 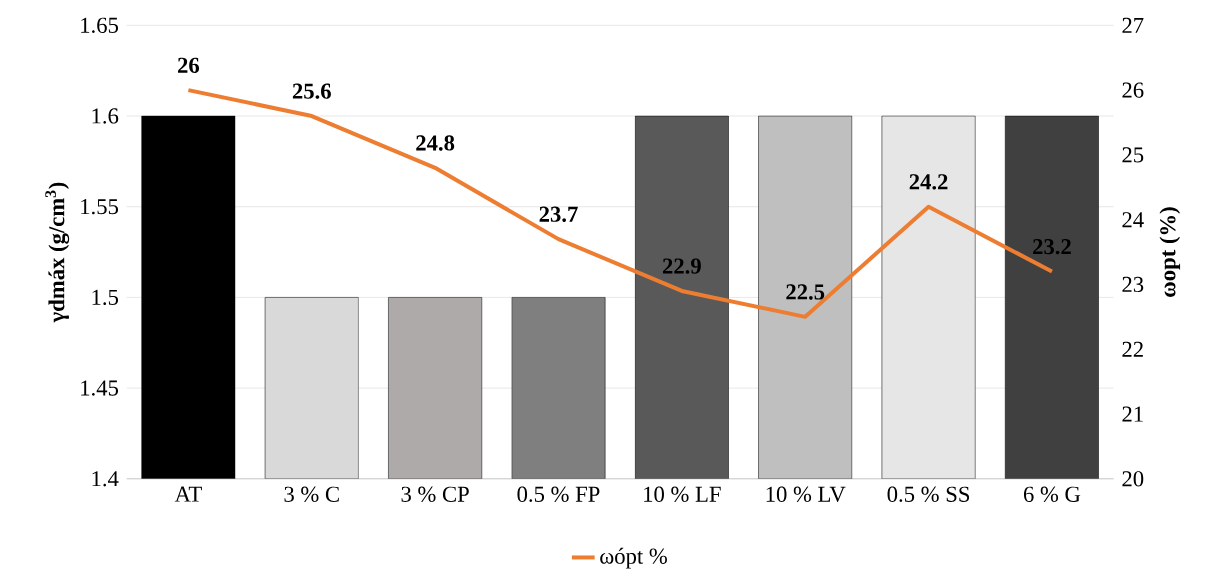 What do you see at coordinates (1133, 25) in the screenshot?
I see `y2-tick-label: 27` at bounding box center [1133, 25].